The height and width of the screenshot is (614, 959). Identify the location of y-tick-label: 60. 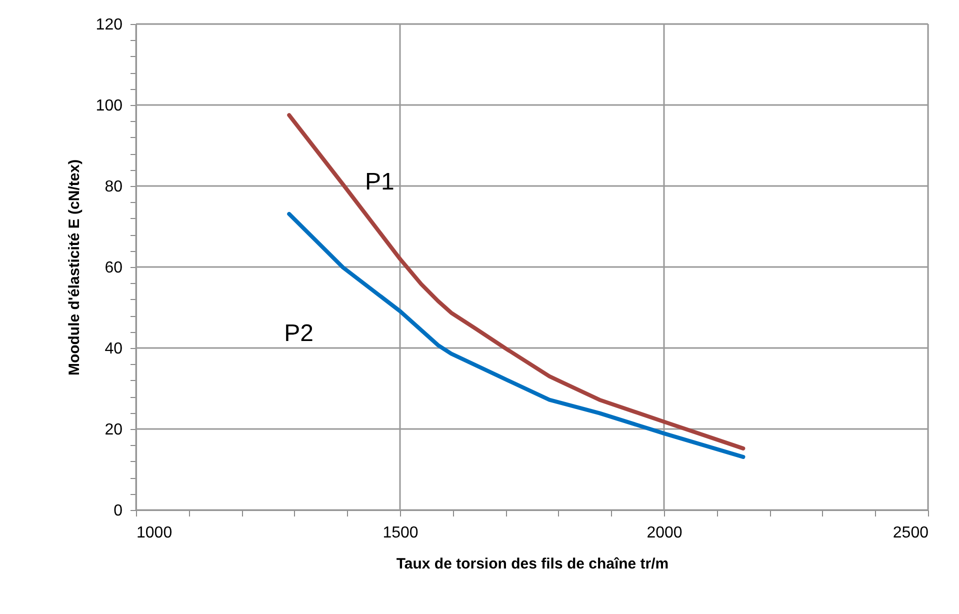
(113, 268).